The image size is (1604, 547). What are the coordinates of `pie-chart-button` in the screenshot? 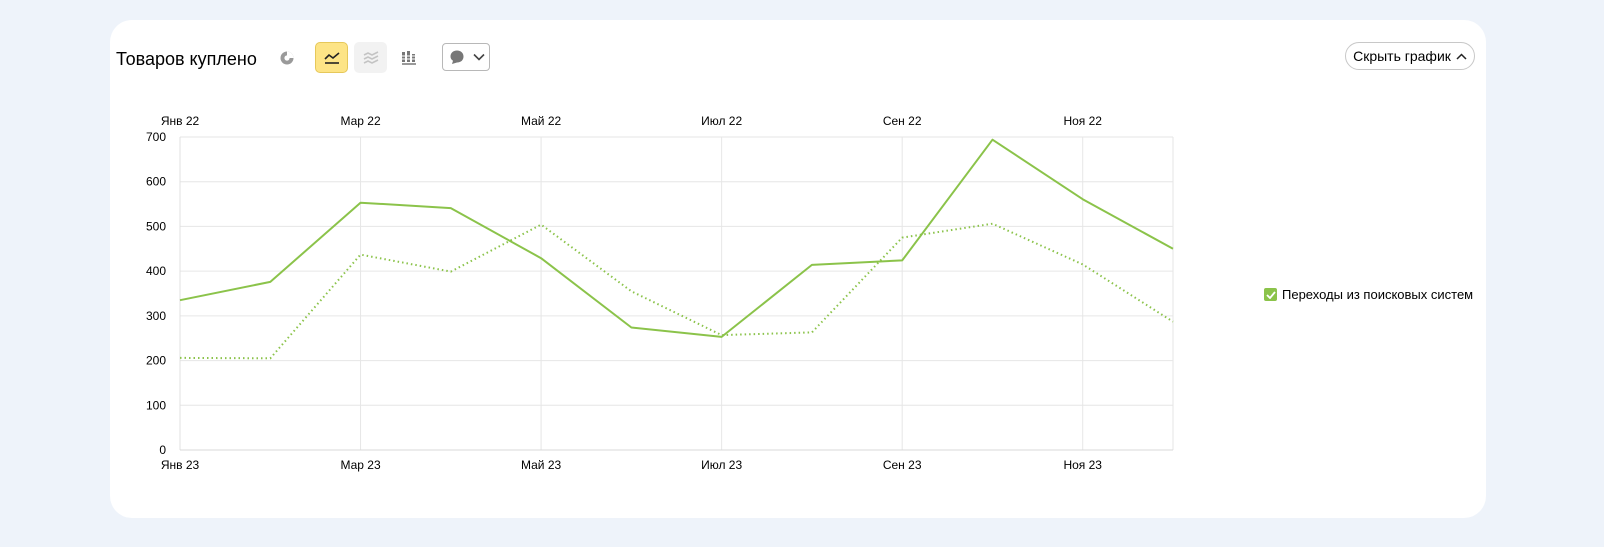 It's located at (286, 57).